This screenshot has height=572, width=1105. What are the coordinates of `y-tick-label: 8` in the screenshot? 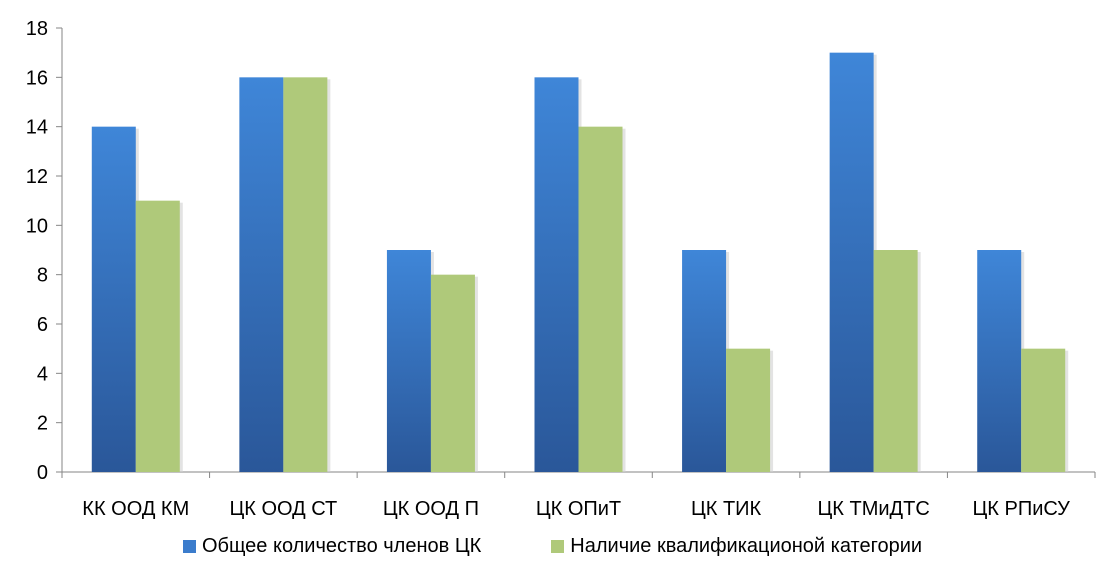 It's located at (42, 276).